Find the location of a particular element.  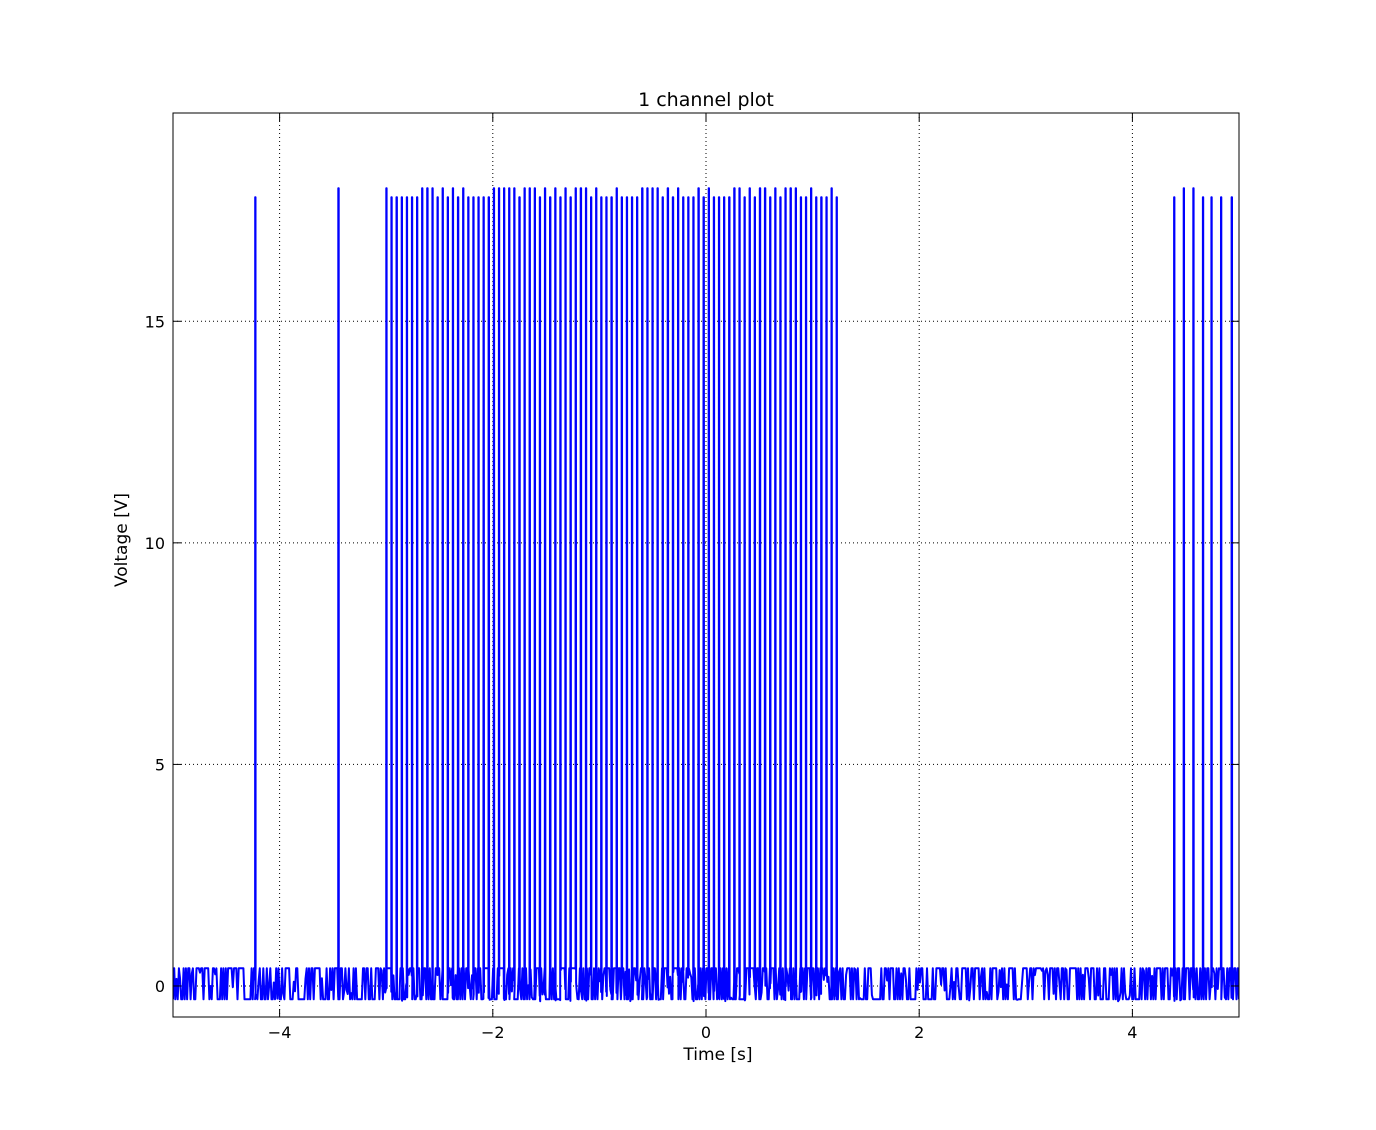

y-tick-label: 10 is located at coordinates (155, 543).